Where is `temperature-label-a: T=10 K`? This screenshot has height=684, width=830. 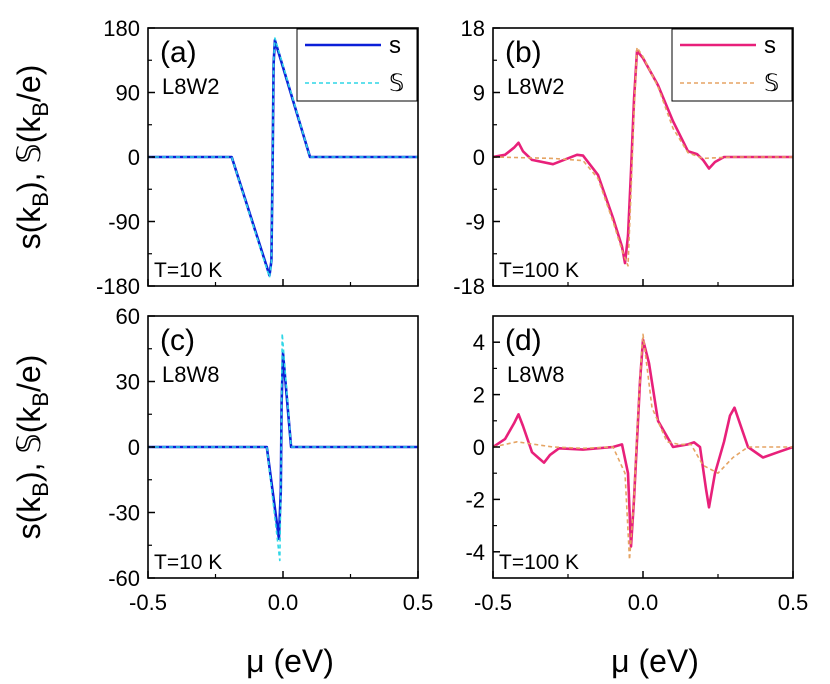 temperature-label-a: T=10 K is located at coordinates (188, 270).